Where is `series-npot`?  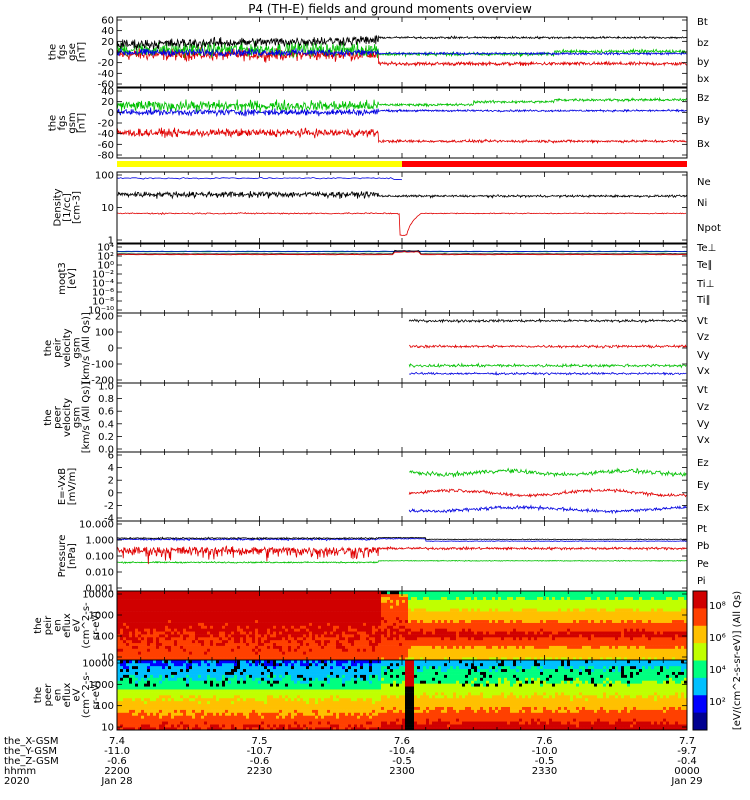 series-npot is located at coordinates (260, 178).